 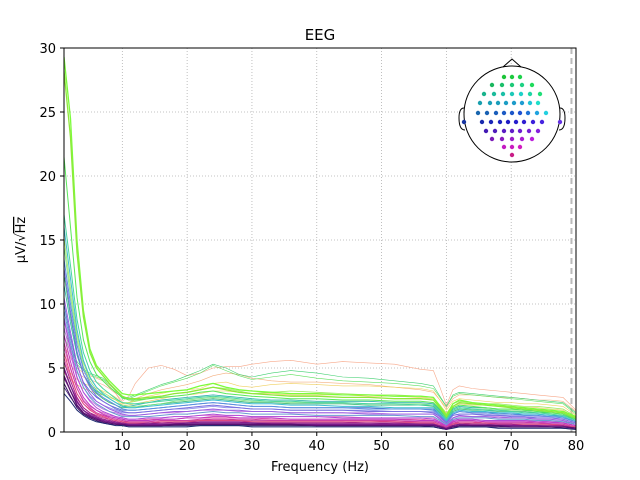 I want to click on y-tick-label: 10, so click(x=47, y=305).